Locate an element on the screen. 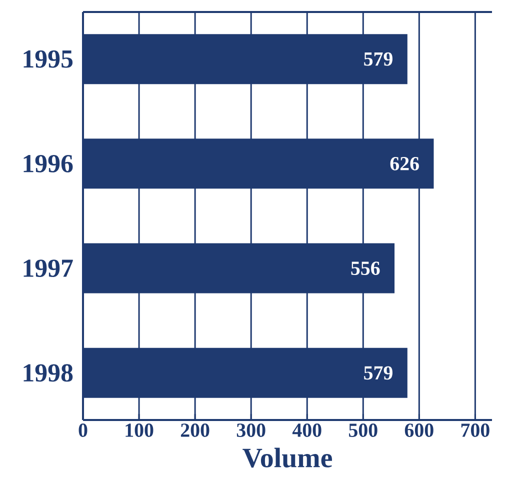 The height and width of the screenshot is (500, 507). x-tick-label: 400 is located at coordinates (307, 430).